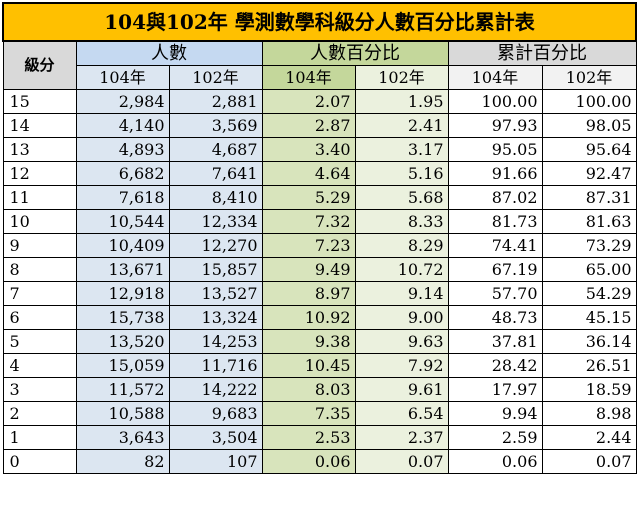  I want to click on cumulative-102-header: 102年, so click(589, 77).